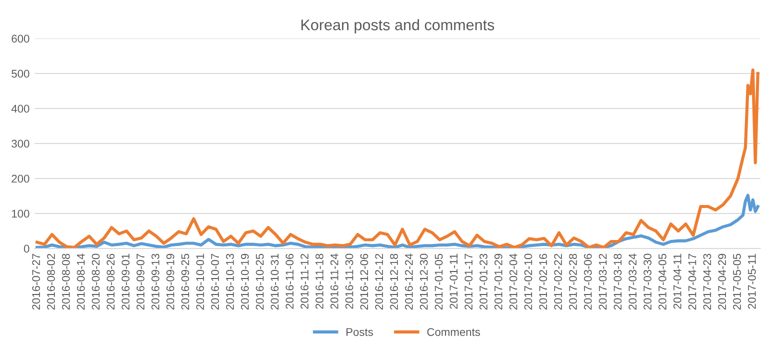 The image size is (768, 350). What do you see at coordinates (304, 281) in the screenshot?
I see `x-tick-label: 2016-11-12` at bounding box center [304, 281].